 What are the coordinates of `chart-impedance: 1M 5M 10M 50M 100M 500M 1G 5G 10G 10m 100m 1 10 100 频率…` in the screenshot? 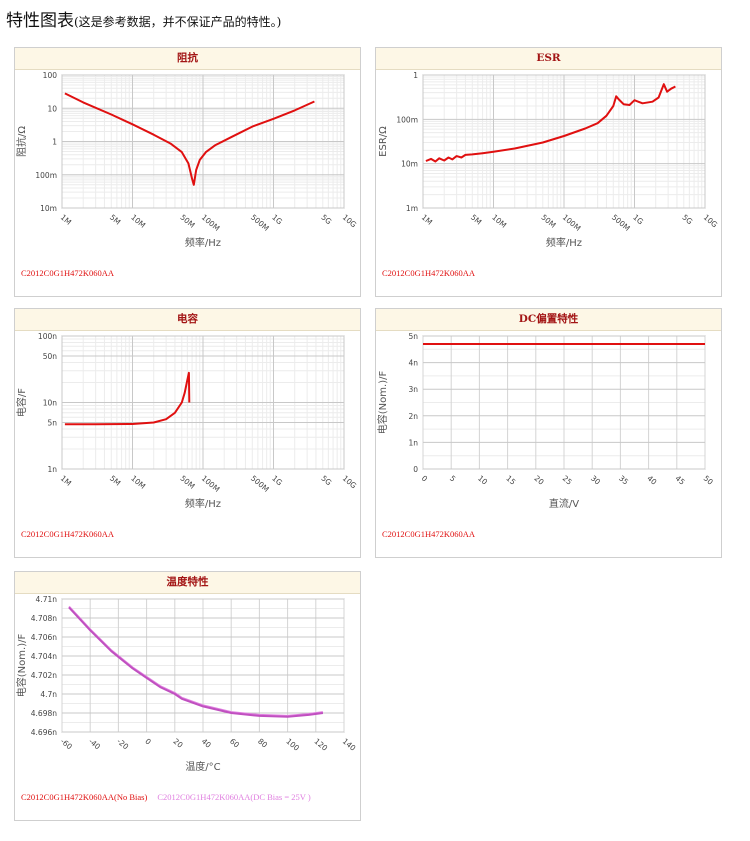 It's located at (187, 160).